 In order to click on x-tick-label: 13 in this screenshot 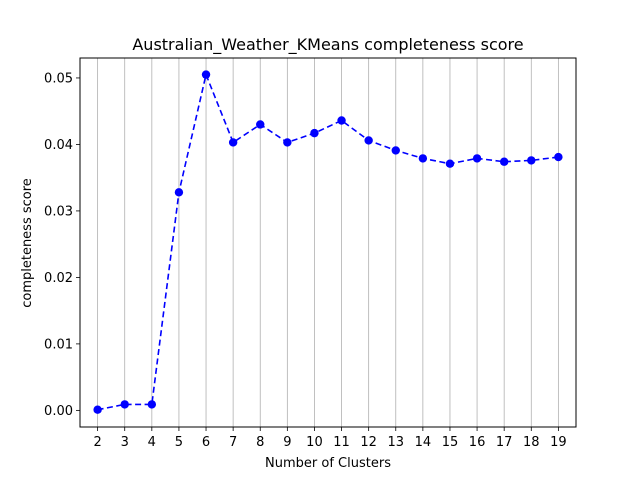, I will do `click(395, 442)`.